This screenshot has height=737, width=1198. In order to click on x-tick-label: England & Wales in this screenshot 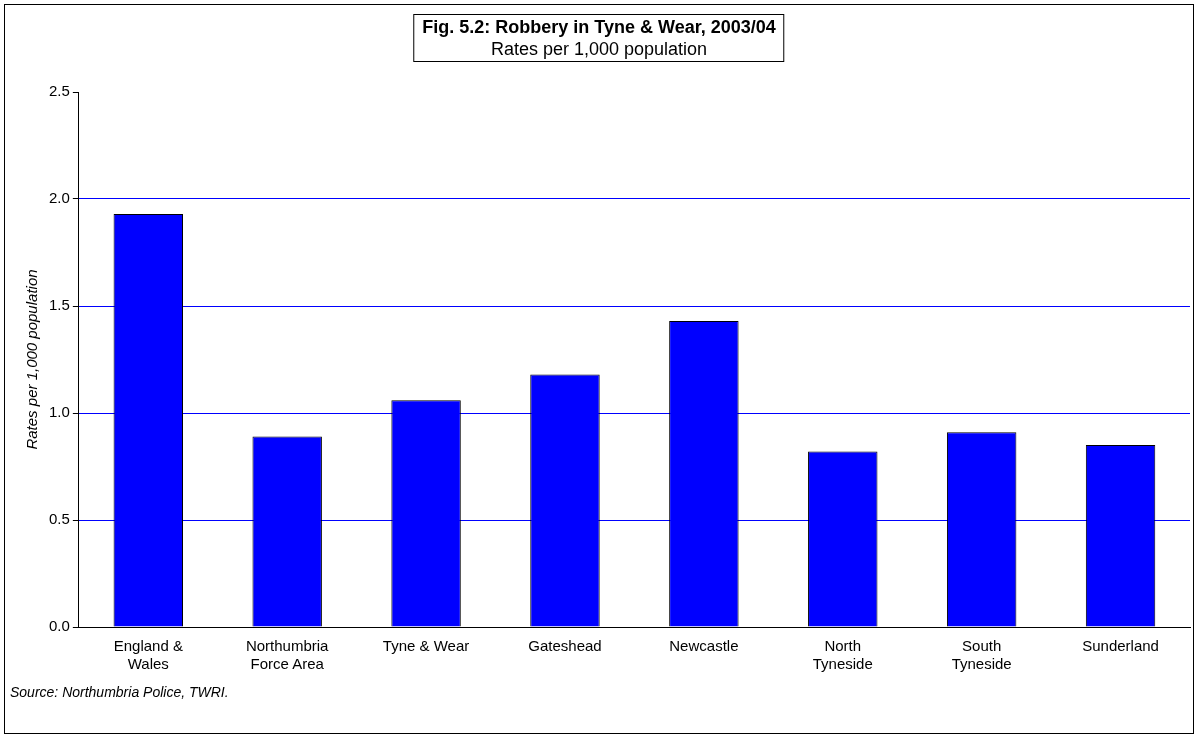, I will do `click(148, 655)`.